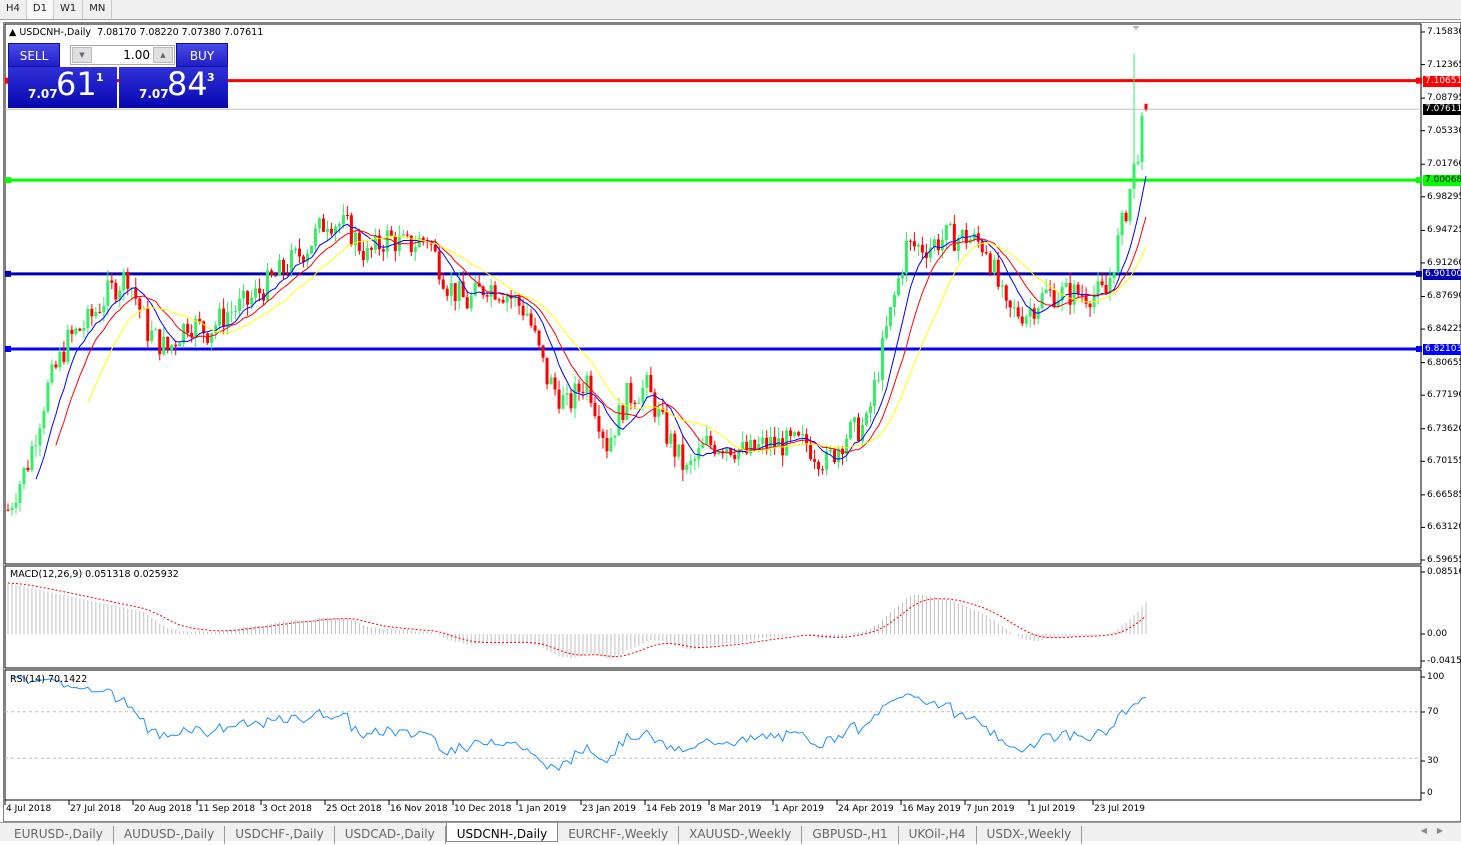 Image resolution: width=1461 pixels, height=845 pixels. I want to click on tab-chart: EURCHF-,Weekly, so click(619, 835).